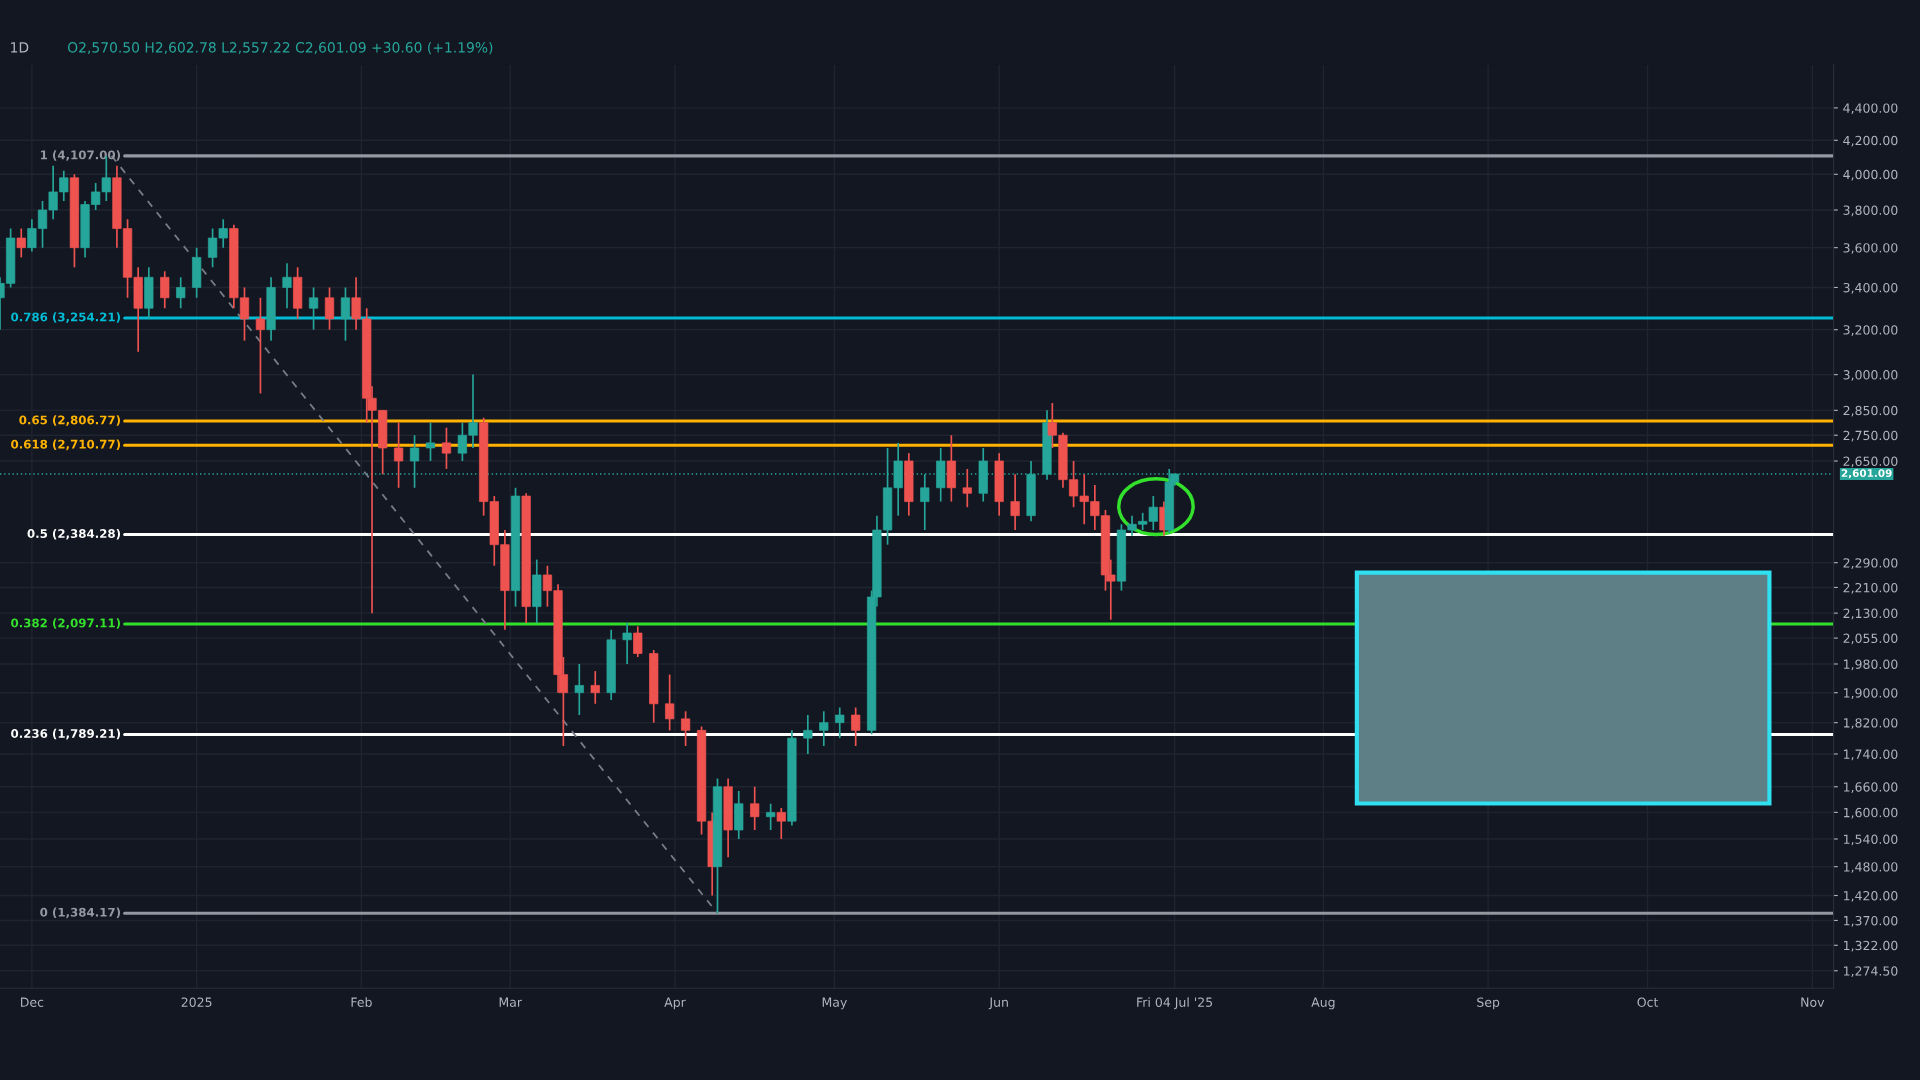 Image resolution: width=1920 pixels, height=1080 pixels. I want to click on x-tick-label: Sep, so click(1488, 1003).